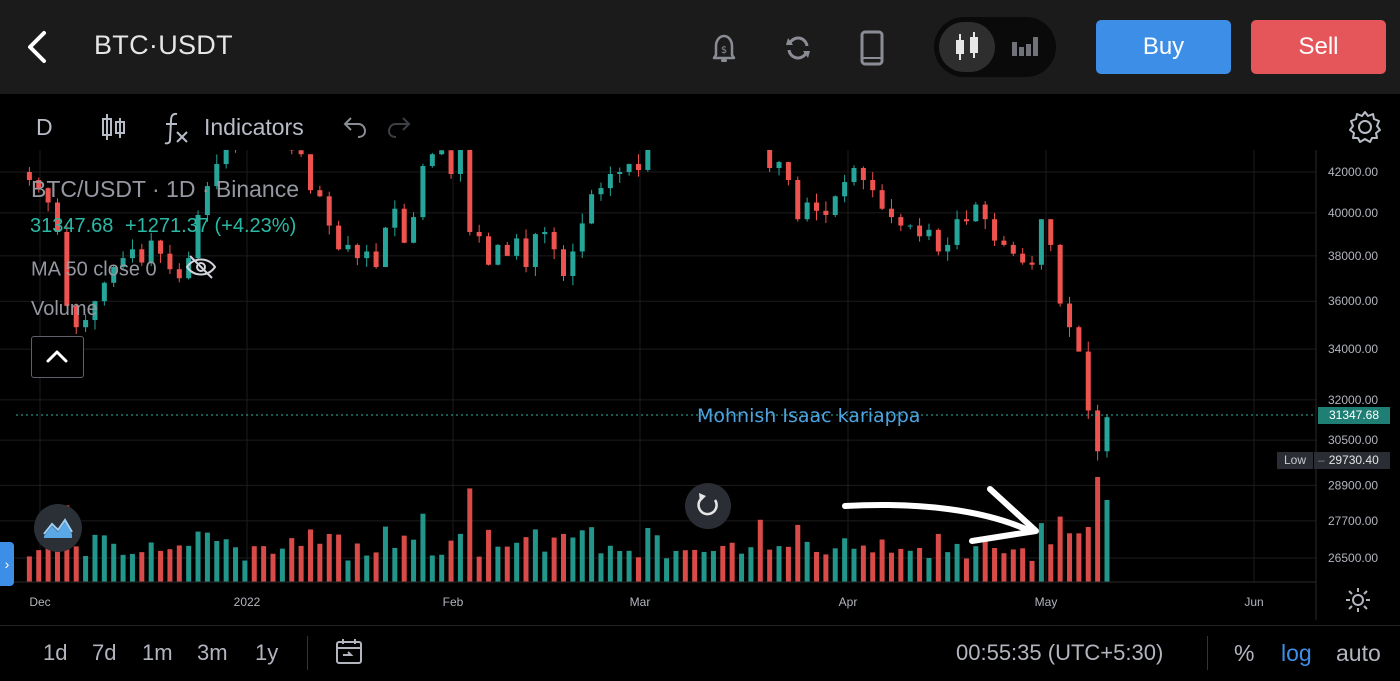 The width and height of the screenshot is (1400, 681). I want to click on sell-button: Sell, so click(1318, 47).